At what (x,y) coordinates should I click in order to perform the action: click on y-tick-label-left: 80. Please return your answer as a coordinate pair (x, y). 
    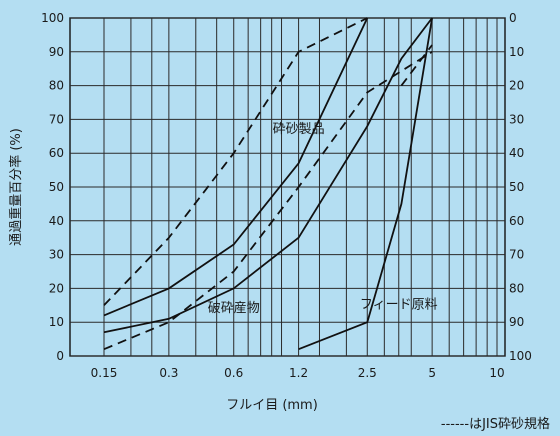
    Looking at the image, I should click on (56, 86).